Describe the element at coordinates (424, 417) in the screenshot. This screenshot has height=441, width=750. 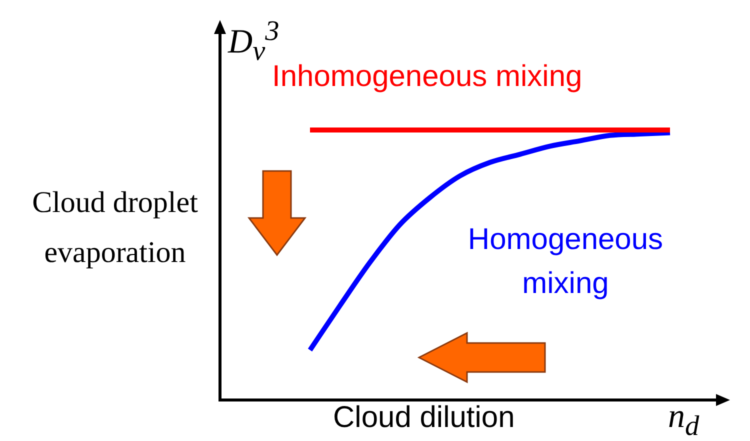
I see `text: Cloud dilution` at that location.